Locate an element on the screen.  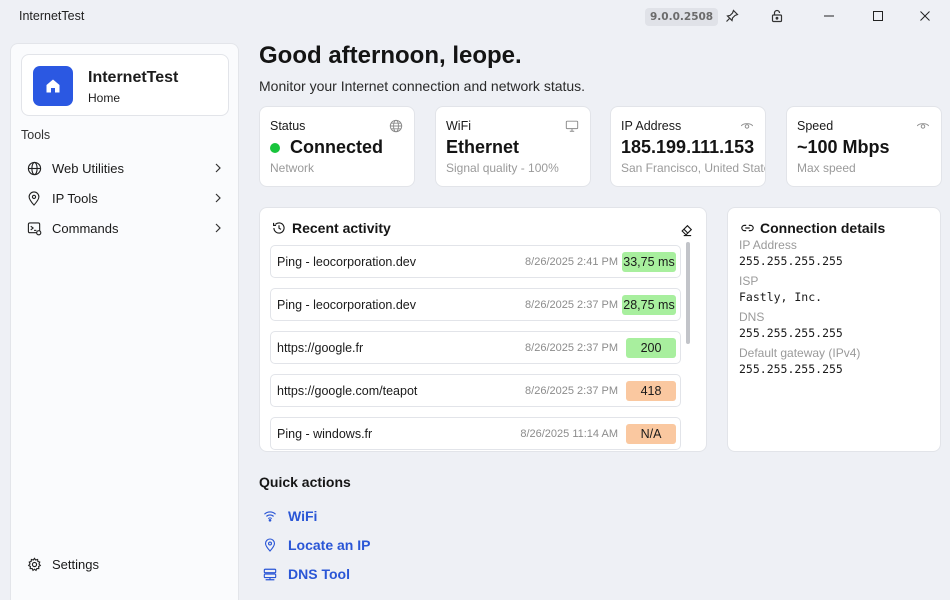
monitor-icon is located at coordinates (572, 126).